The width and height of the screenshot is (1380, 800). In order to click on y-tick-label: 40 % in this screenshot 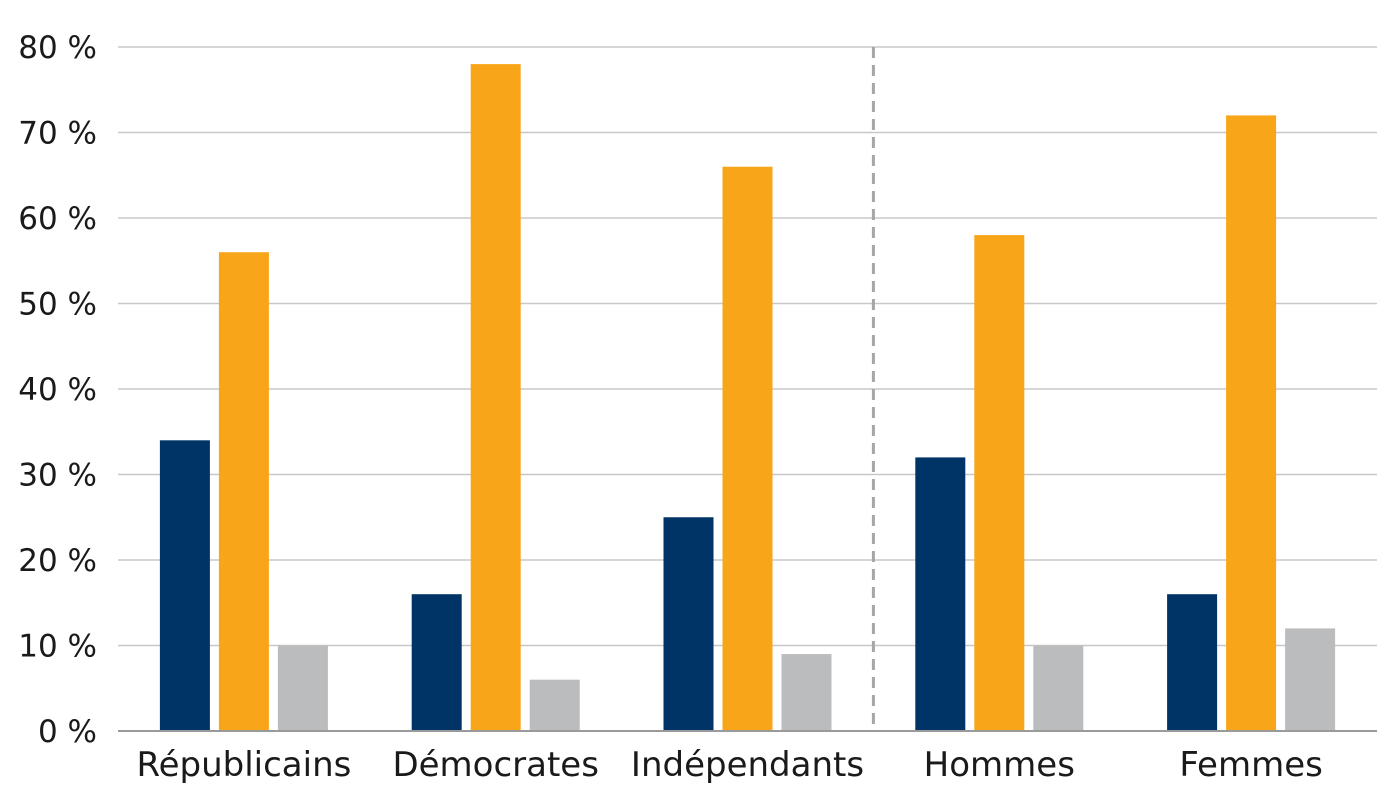, I will do `click(57, 390)`.